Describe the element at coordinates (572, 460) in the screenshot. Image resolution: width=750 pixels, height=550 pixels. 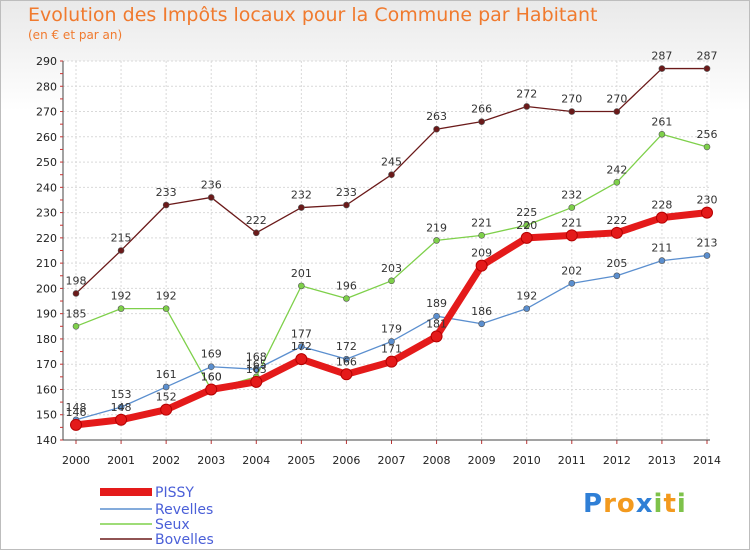
I see `x-tick-label: 2011` at that location.